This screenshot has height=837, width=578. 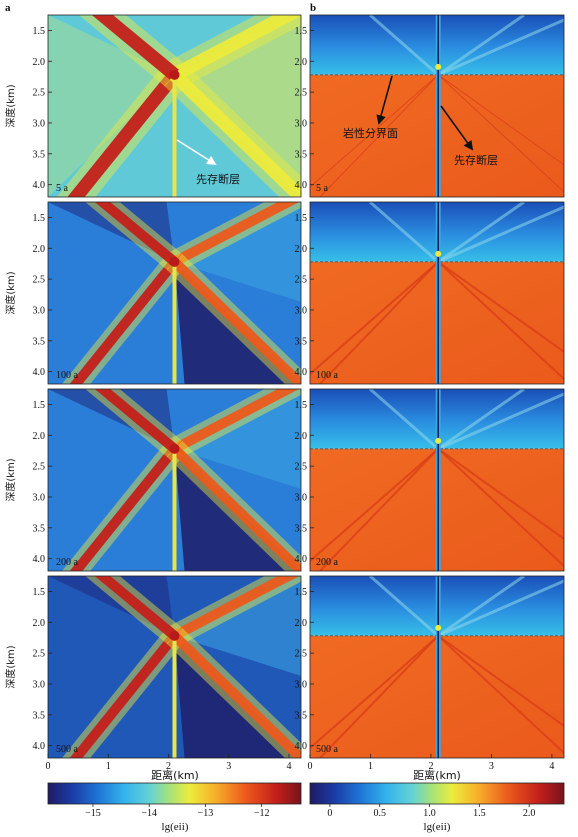 I want to click on x-tick-label: 1, so click(x=370, y=766).